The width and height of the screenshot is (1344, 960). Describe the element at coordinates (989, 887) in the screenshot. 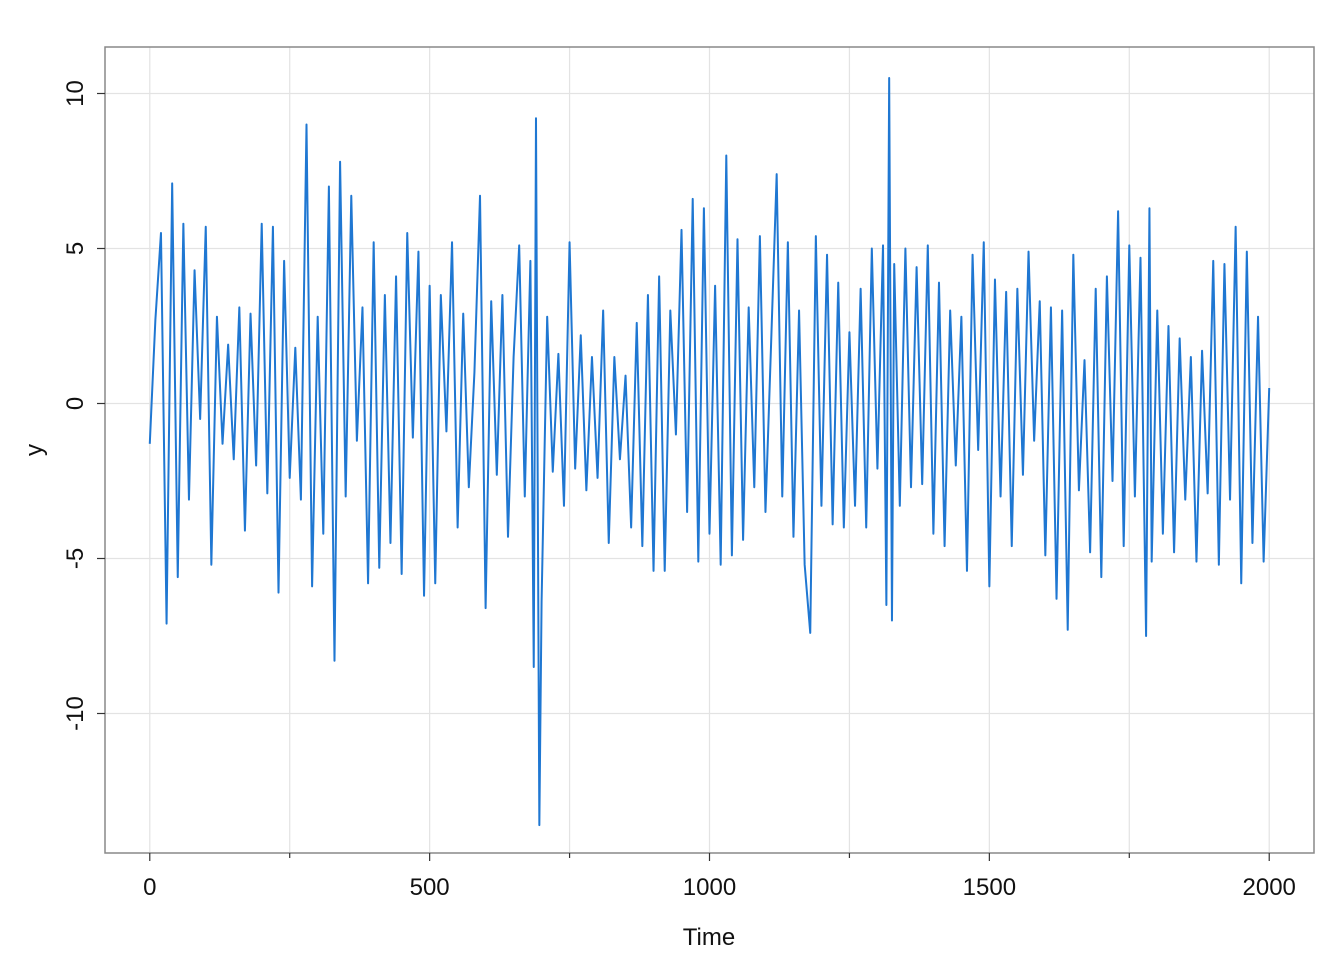

I see `x-tick-label: 1500` at that location.